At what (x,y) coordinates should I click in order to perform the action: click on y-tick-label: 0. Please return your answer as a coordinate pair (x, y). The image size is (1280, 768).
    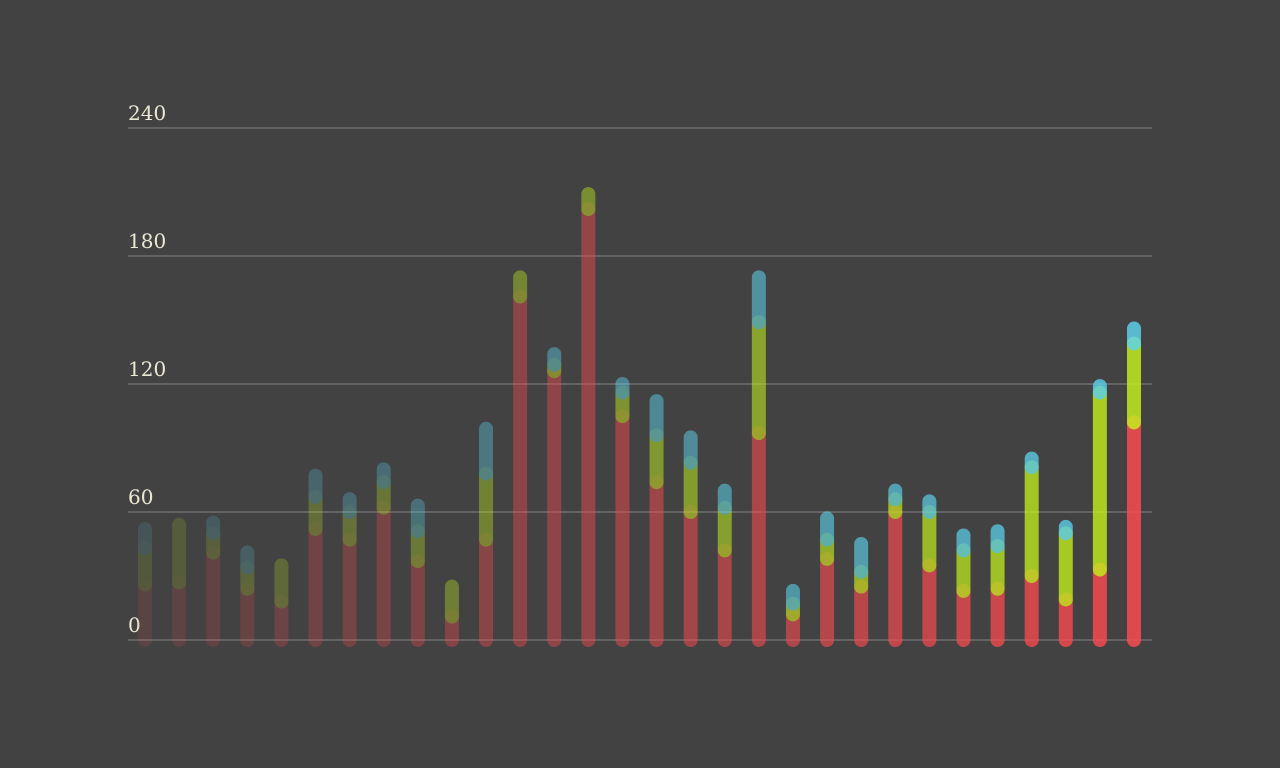
    Looking at the image, I should click on (134, 625).